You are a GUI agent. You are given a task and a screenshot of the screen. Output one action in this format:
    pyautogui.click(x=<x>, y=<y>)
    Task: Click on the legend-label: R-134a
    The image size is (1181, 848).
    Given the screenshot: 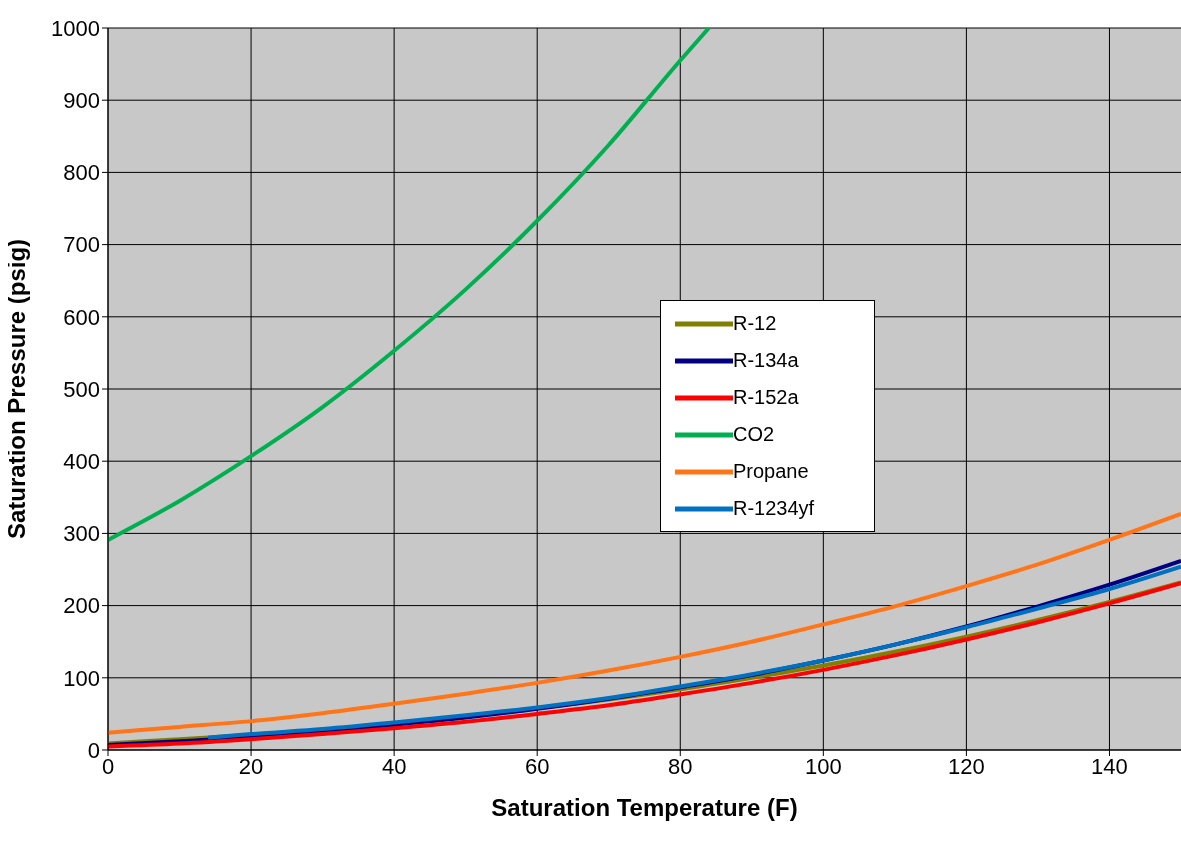 What is the action you would take?
    pyautogui.click(x=766, y=360)
    